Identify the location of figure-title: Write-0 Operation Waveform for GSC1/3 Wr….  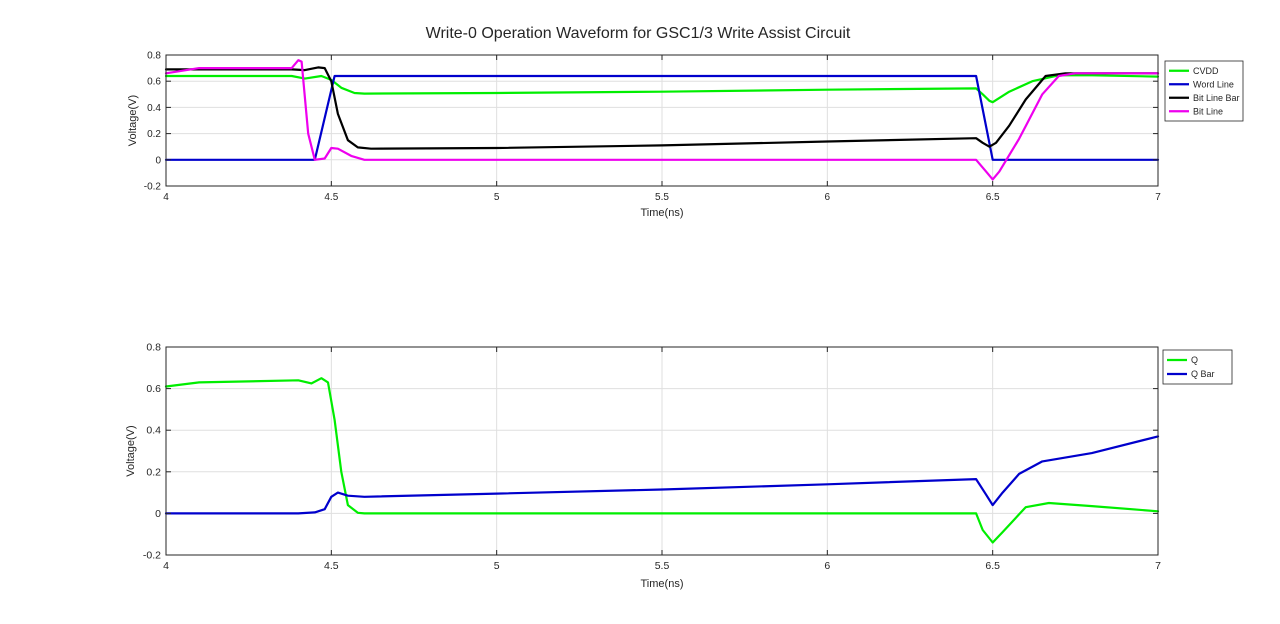
(638, 33).